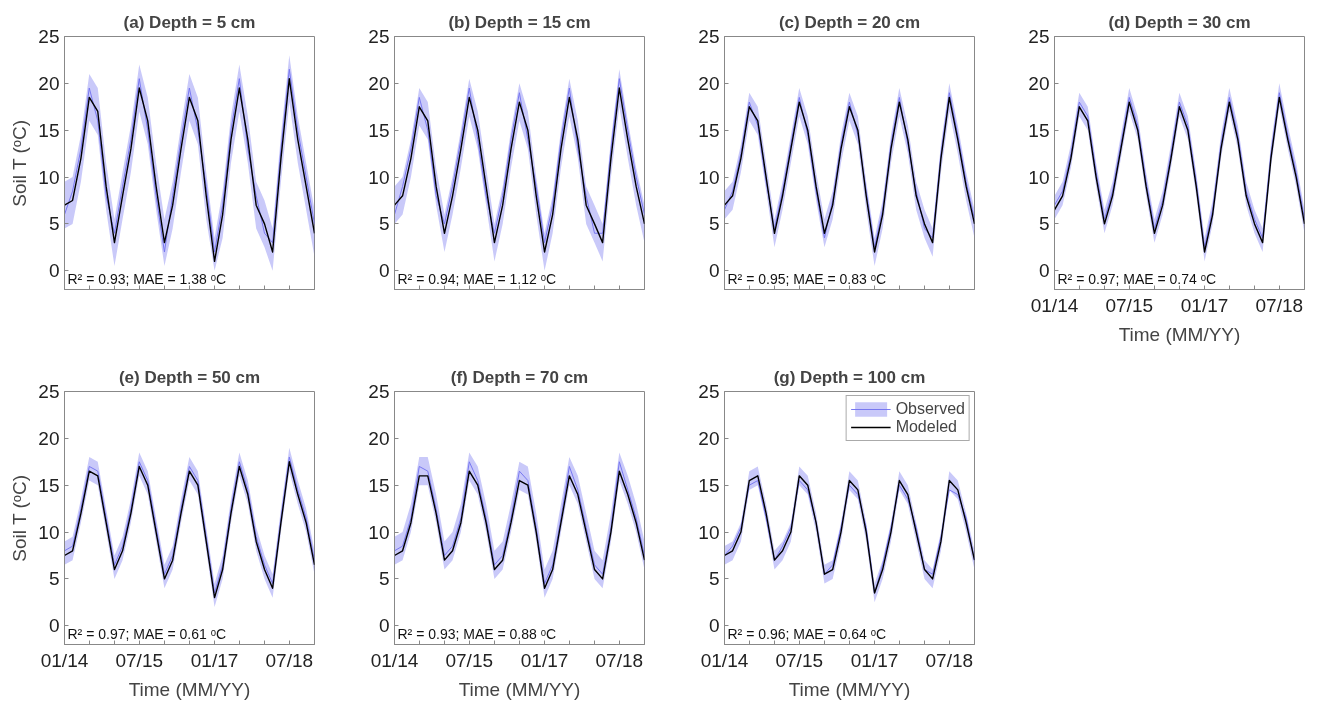  What do you see at coordinates (849, 377) in the screenshot?
I see `chart-title: (g) Depth = 100 cm` at bounding box center [849, 377].